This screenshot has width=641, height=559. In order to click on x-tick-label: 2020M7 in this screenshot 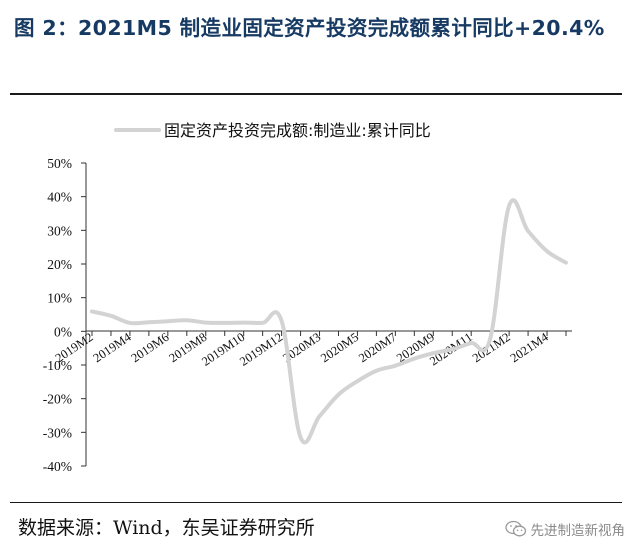, I will do `click(377, 347)`.